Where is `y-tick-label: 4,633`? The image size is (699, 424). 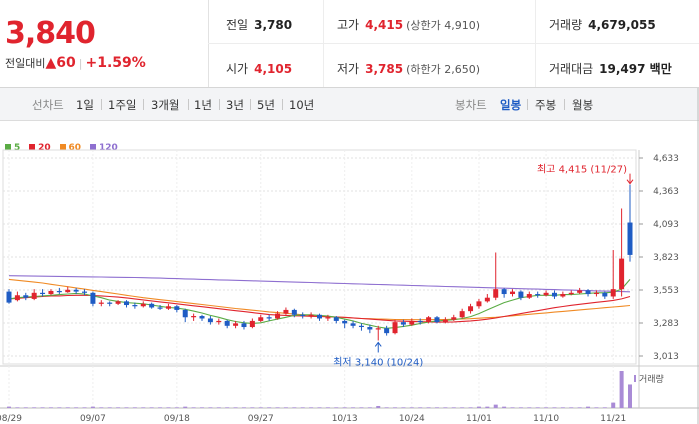
y-tick-label: 4,633 is located at coordinates (666, 159).